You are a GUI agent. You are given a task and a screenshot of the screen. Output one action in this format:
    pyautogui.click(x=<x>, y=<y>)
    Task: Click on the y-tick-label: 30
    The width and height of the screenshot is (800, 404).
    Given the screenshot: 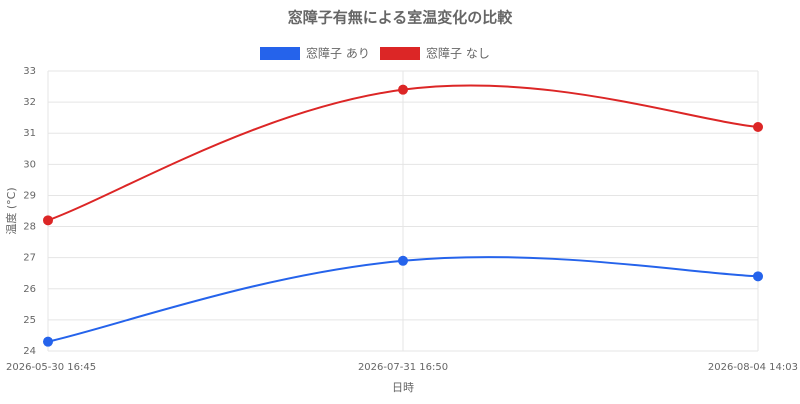 What is the action you would take?
    pyautogui.click(x=29, y=164)
    